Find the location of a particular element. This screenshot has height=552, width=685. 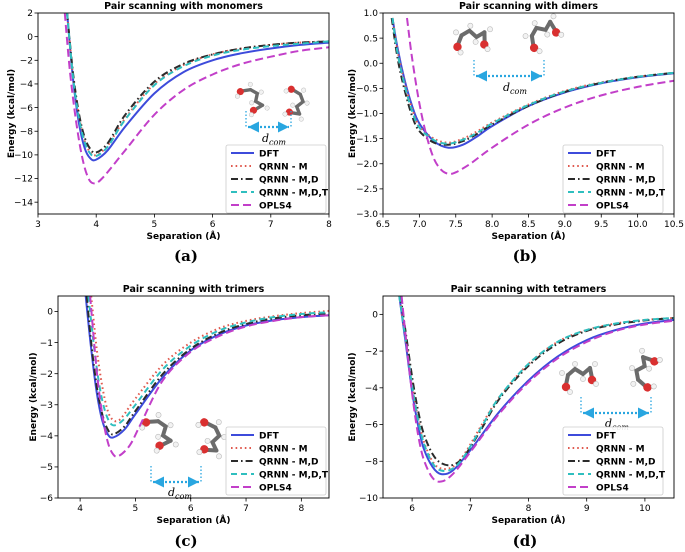

y-tick-label: −1 is located at coordinates (46, 344).